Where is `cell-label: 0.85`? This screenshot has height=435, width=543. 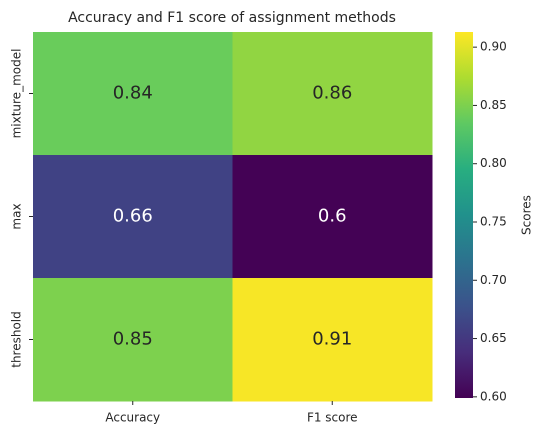 cell-label: 0.85 is located at coordinates (133, 339).